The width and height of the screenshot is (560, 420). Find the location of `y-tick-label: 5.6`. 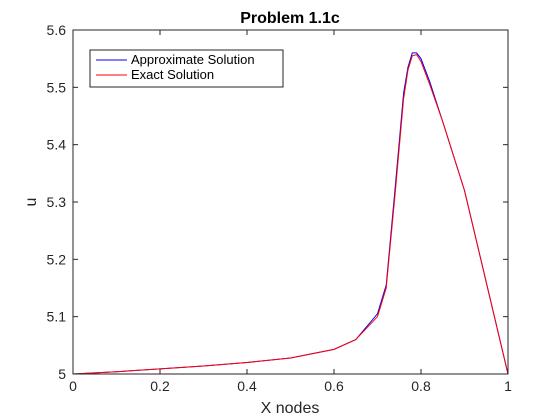

y-tick-label: 5.6 is located at coordinates (57, 30).